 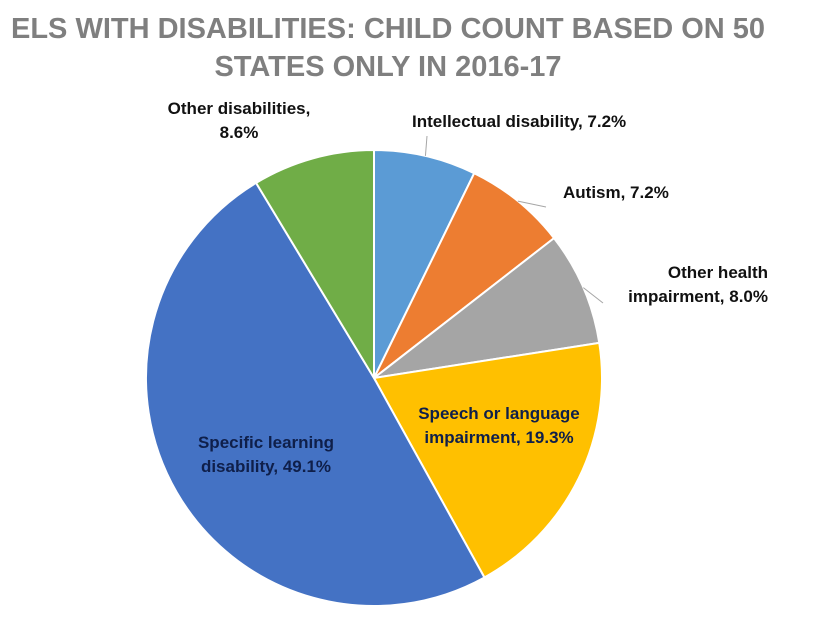 I want to click on slice-label-other-health-impairment: Other health impairment, 8.0%, so click(x=698, y=284).